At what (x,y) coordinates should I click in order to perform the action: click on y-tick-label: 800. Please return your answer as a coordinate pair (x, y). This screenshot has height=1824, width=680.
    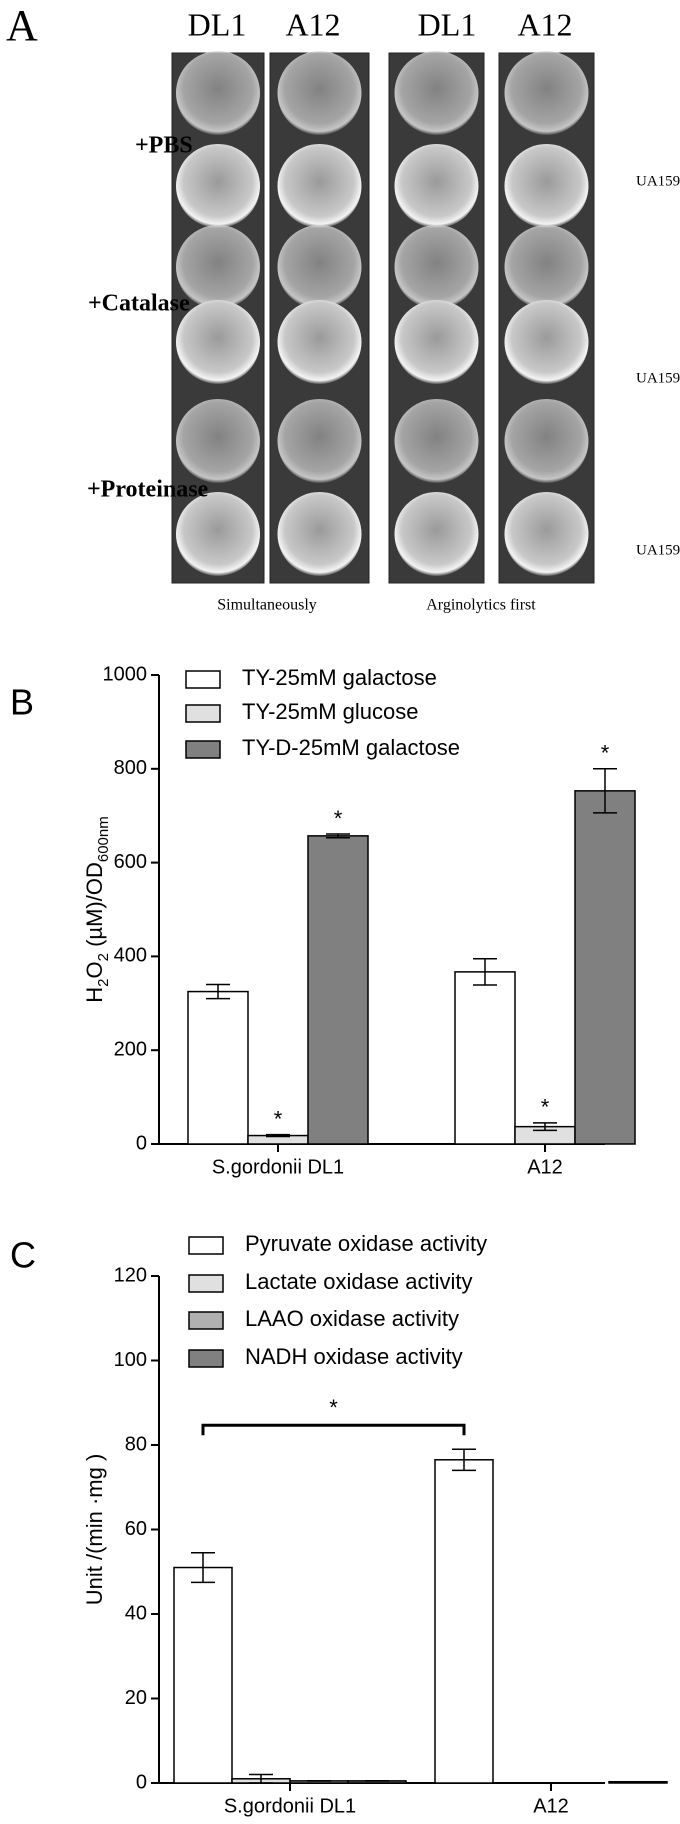
    Looking at the image, I should click on (130, 768).